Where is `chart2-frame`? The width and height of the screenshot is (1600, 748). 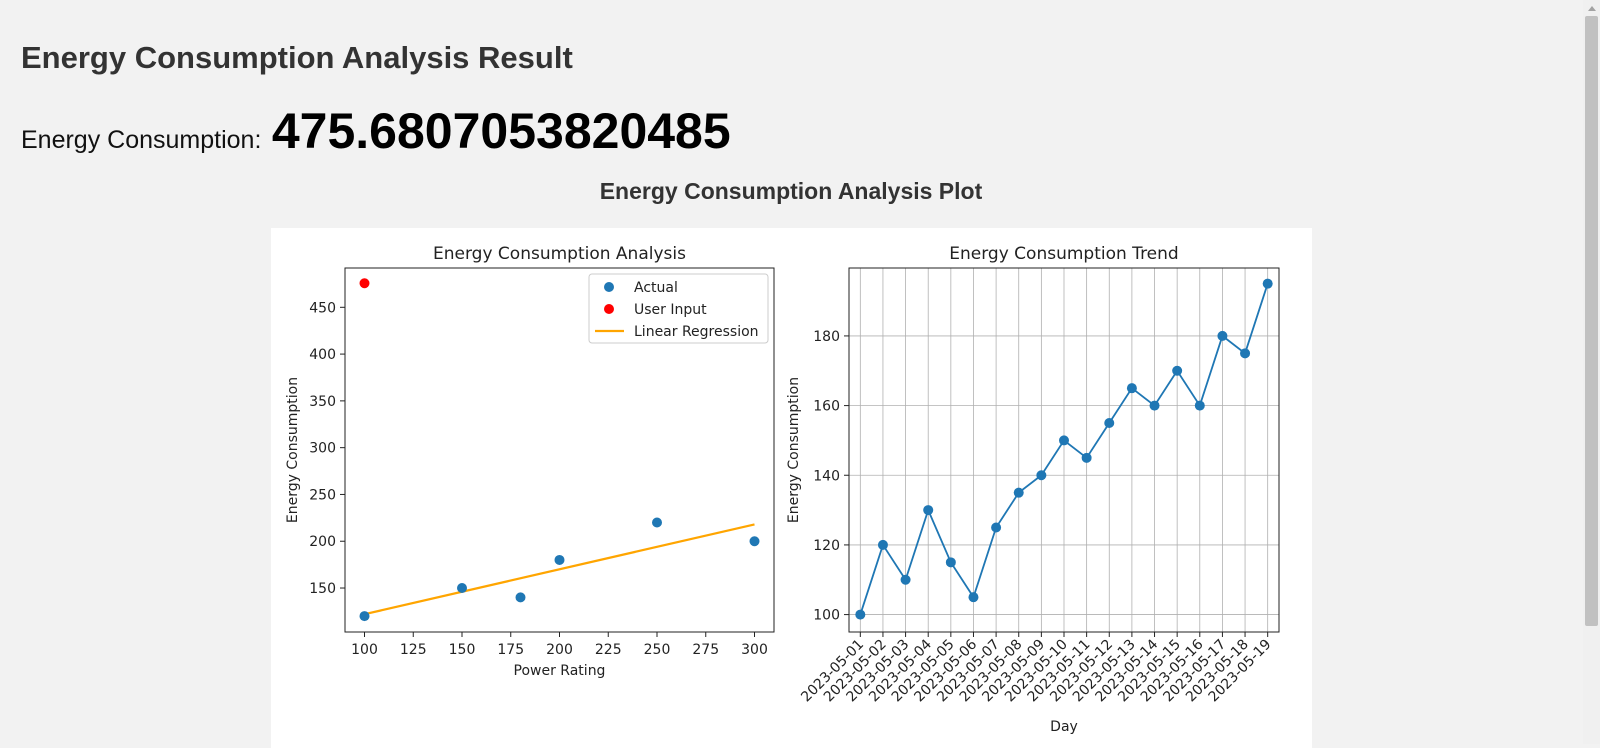
chart2-frame is located at coordinates (1064, 450).